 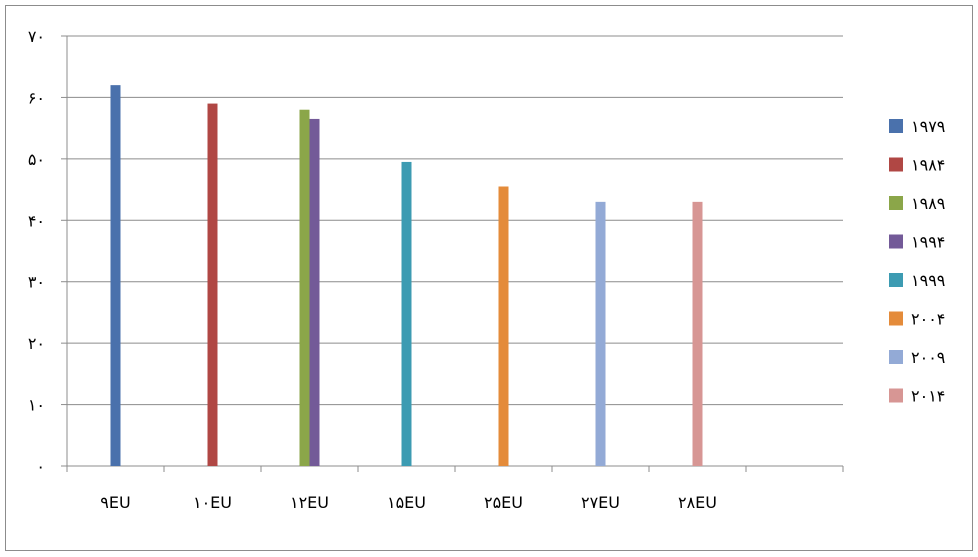 I want to click on x-tick-label: ٢٧EU, so click(x=600, y=502).